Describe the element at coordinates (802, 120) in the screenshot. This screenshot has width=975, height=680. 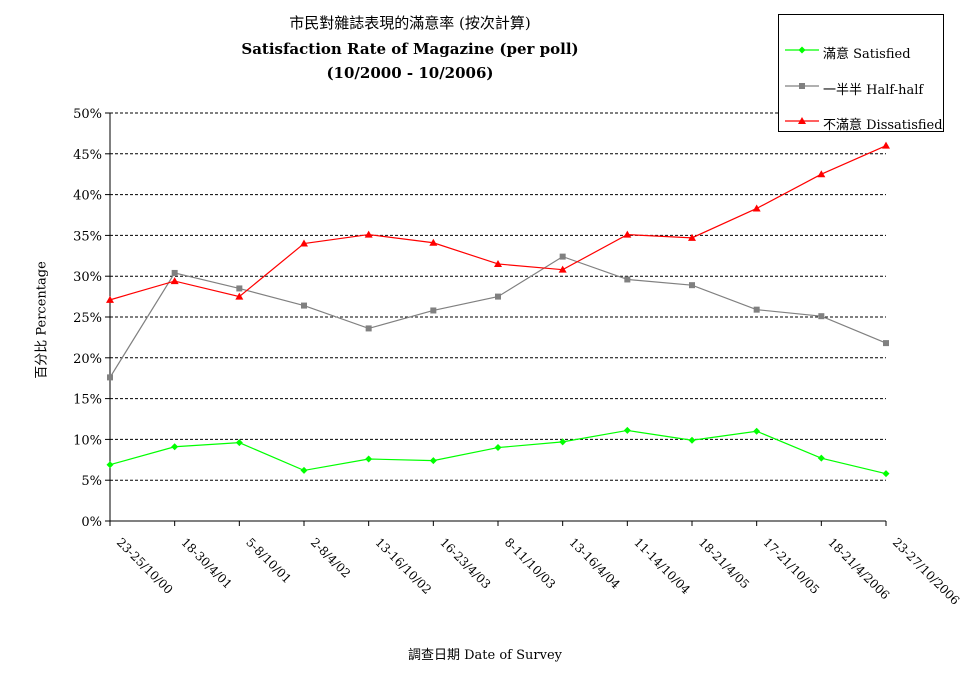
I see `legend-swatch-dissatisfied` at that location.